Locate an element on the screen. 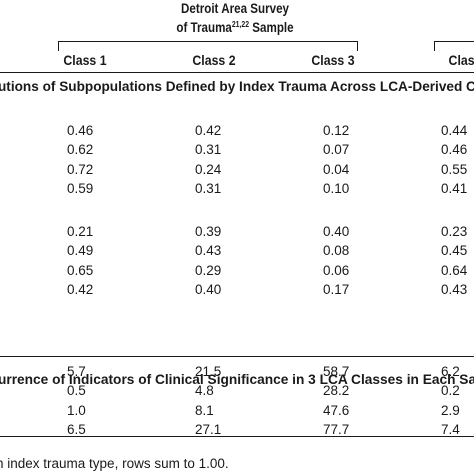 This screenshot has width=474, height=474. survey-title-line2: of Trauma21,22 Sample is located at coordinates (235, 26).